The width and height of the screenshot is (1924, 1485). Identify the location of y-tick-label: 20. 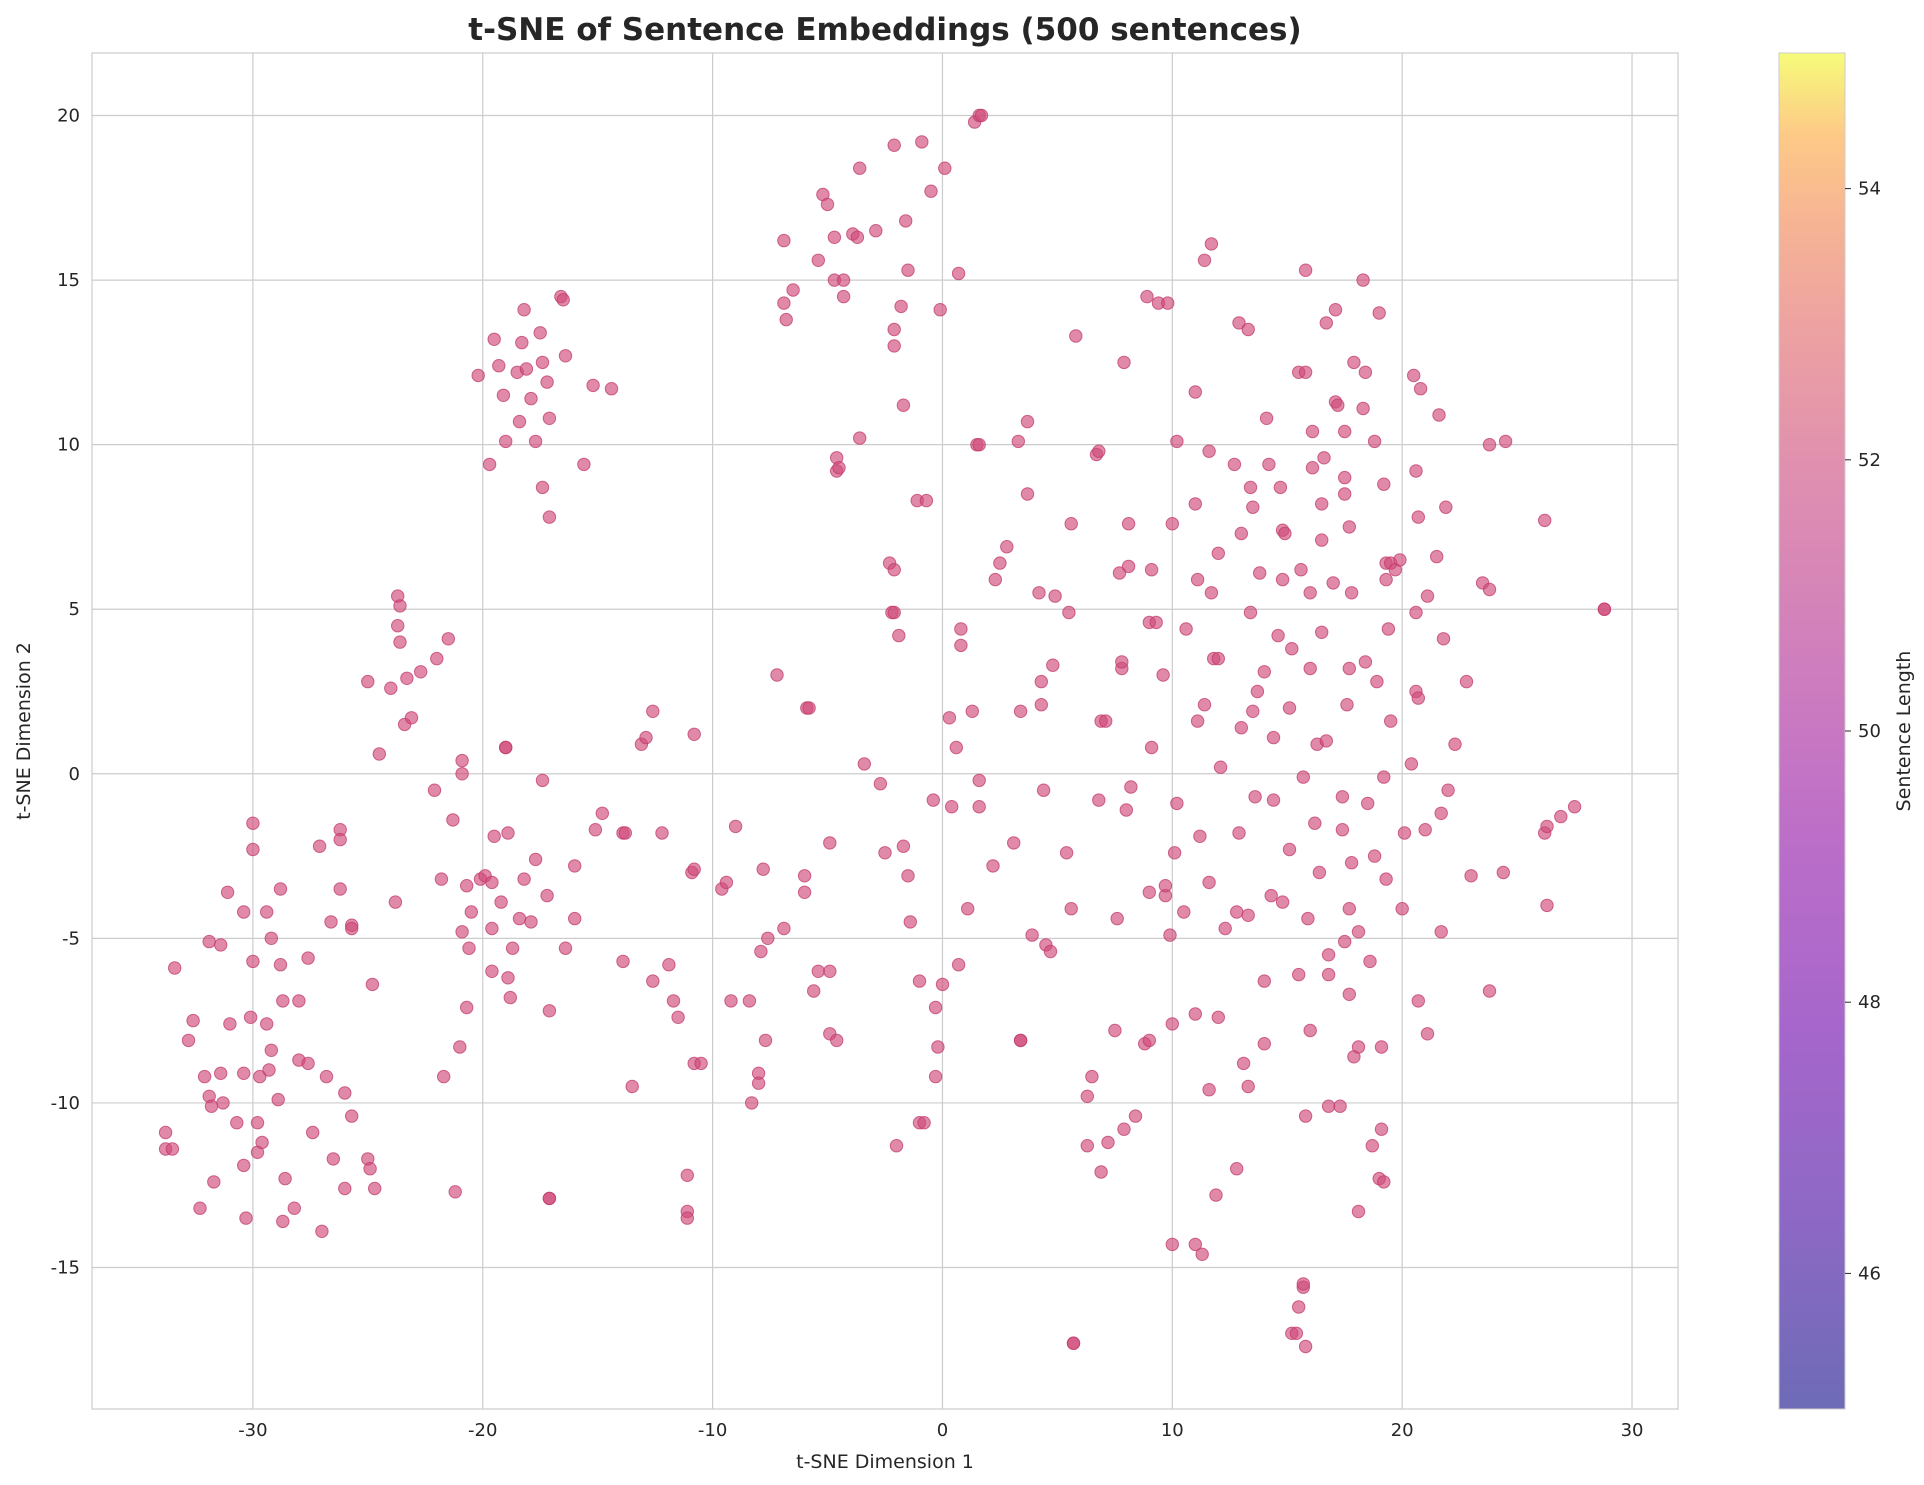
(68, 116).